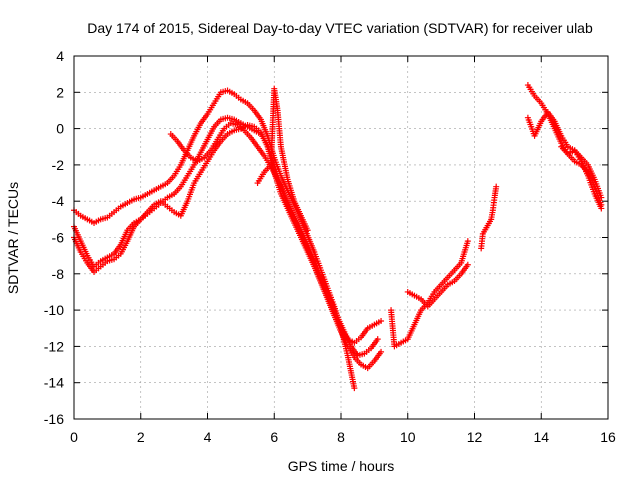  Describe the element at coordinates (437, 285) in the screenshot. I see `series-track-g` at that location.